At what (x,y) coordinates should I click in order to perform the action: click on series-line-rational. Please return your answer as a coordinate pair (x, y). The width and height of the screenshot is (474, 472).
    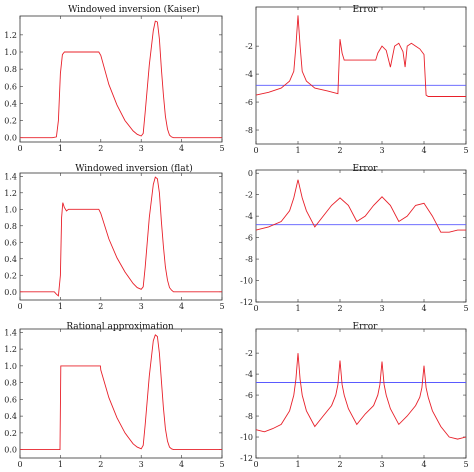
    Looking at the image, I should click on (121, 392).